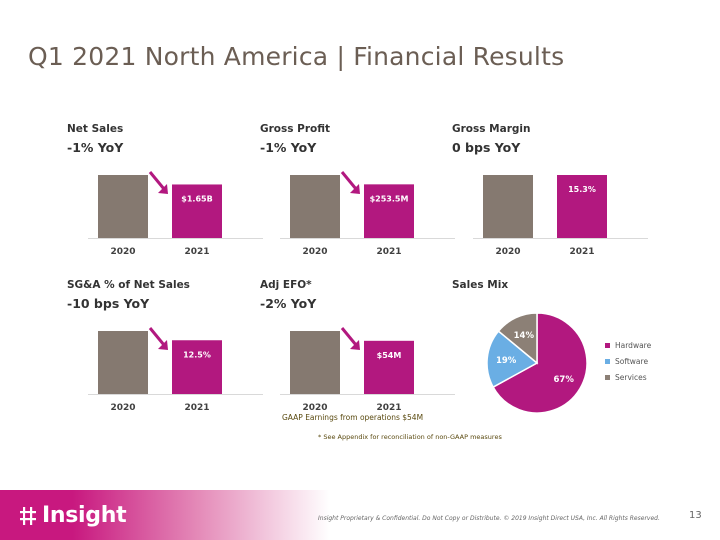  I want to click on panel-adj-efo: Adj EFO* -2% YoY, so click(350, 295).